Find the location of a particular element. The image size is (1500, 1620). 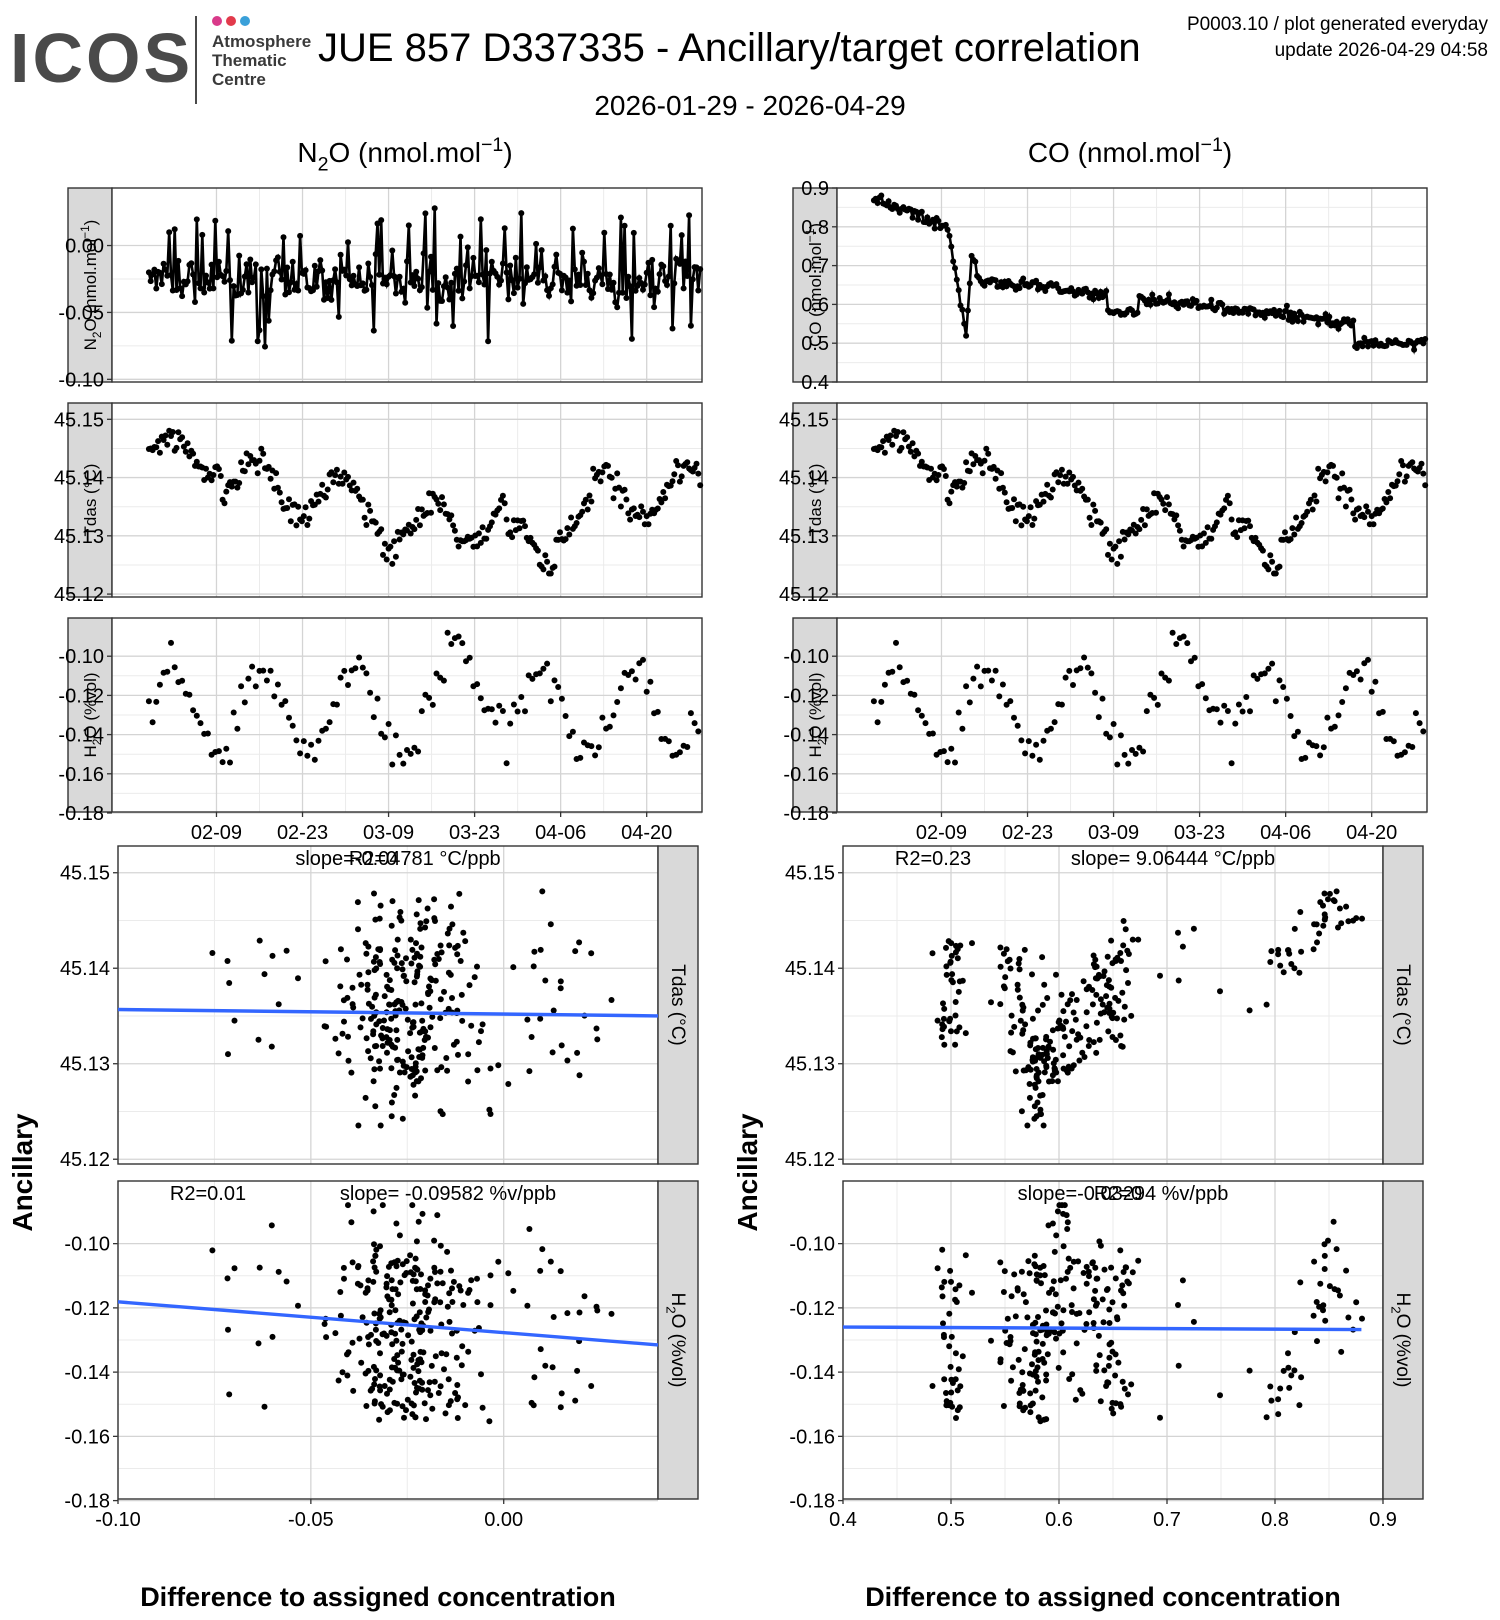

y-tick-label: 45.13 is located at coordinates (810, 1065).